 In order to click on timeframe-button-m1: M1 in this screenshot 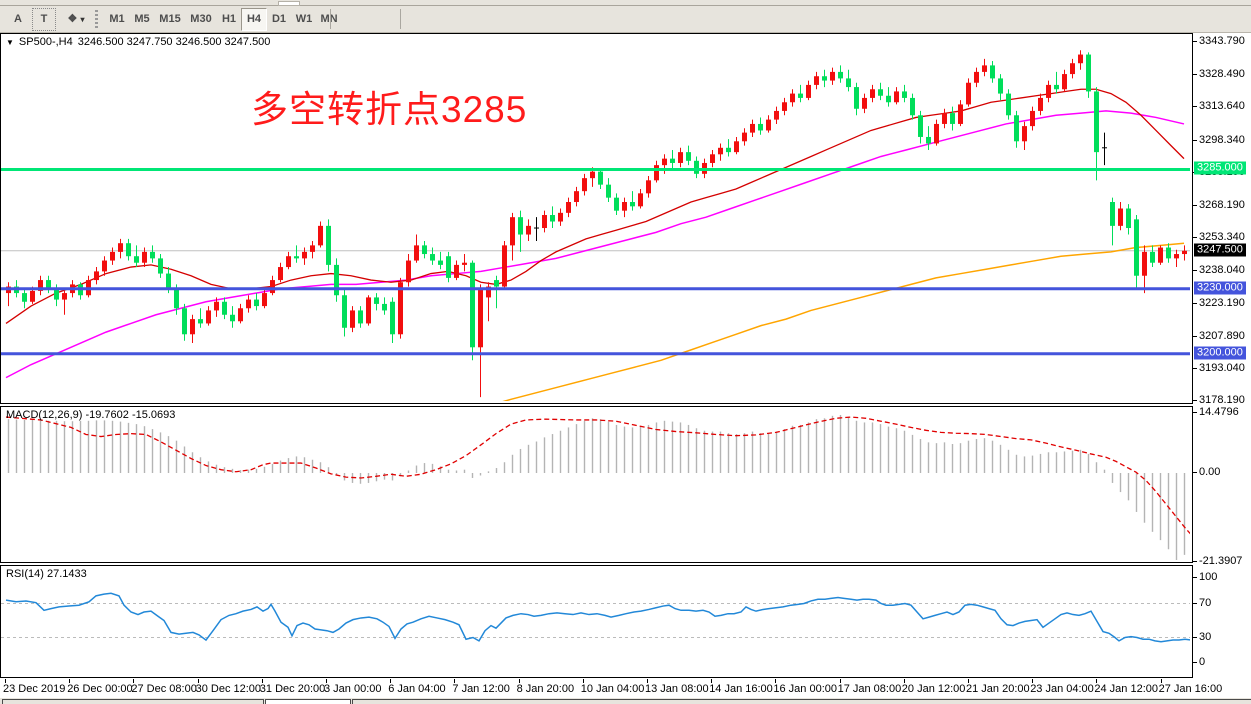, I will do `click(117, 19)`.